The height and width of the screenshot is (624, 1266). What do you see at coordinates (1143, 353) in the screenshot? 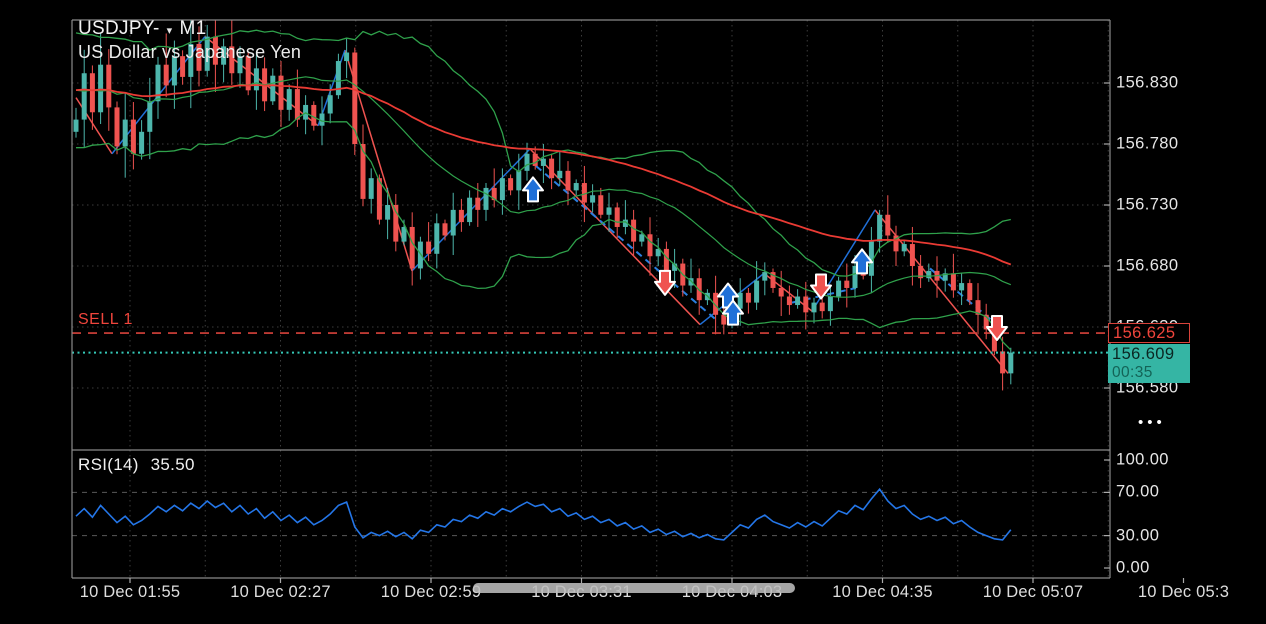
I see `current-price-value: 156.609` at bounding box center [1143, 353].